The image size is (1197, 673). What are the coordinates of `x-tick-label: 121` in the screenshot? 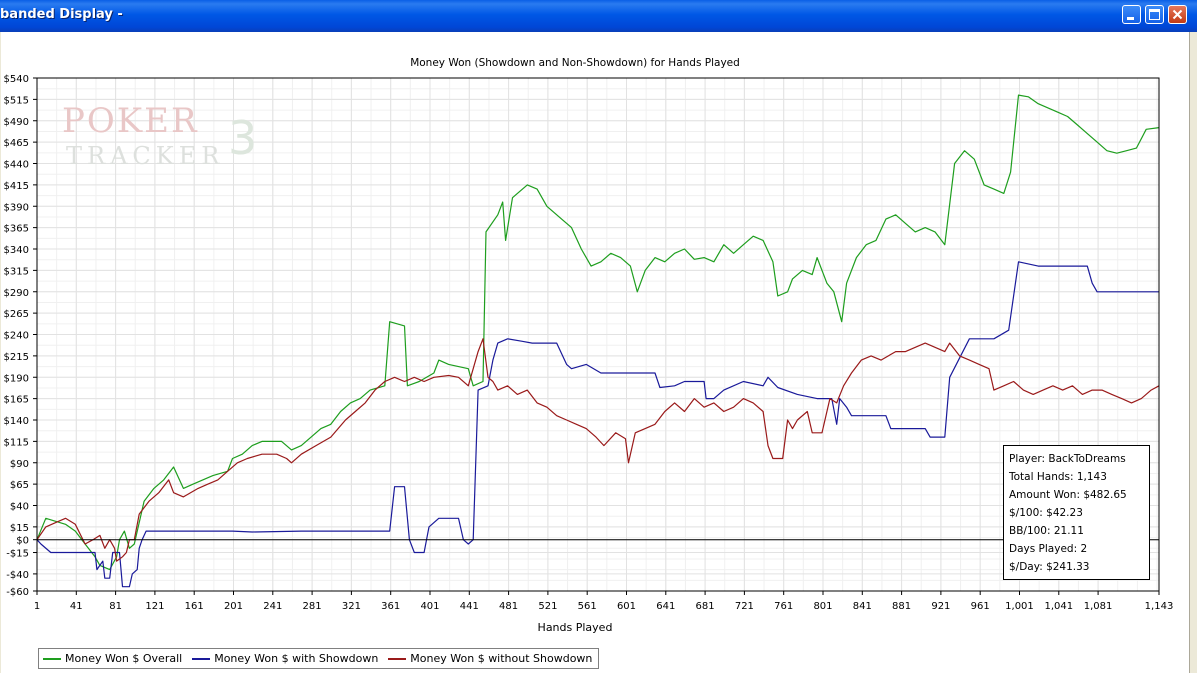 It's located at (154, 606).